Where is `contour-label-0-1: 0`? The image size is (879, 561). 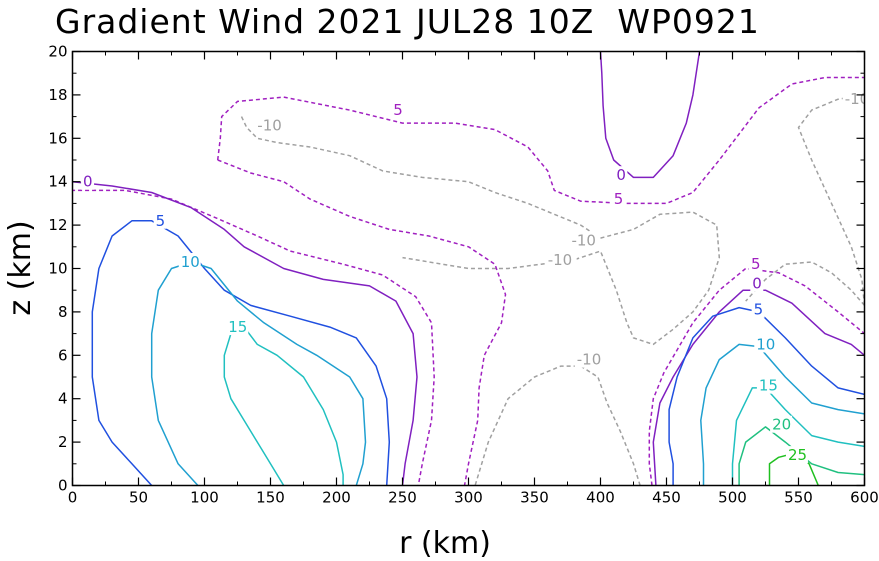 contour-label-0-1: 0 is located at coordinates (621, 175).